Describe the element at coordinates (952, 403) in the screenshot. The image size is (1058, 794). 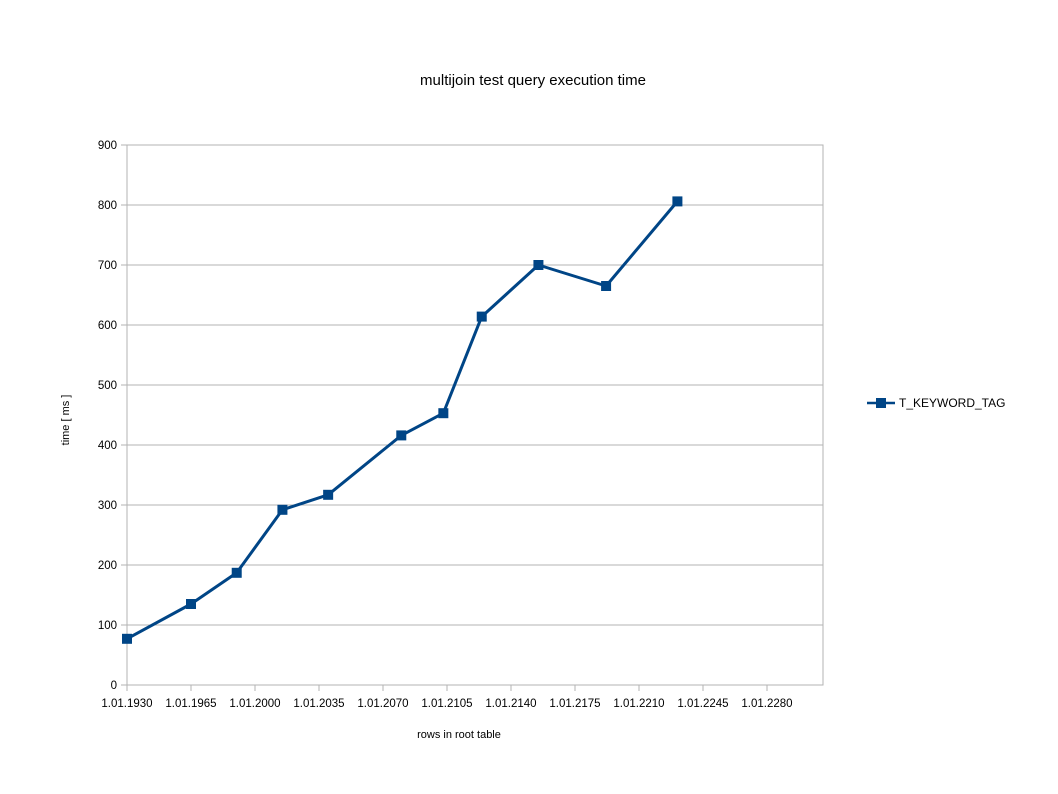
I see `legend-label: T_KEYWORD_TAG` at that location.